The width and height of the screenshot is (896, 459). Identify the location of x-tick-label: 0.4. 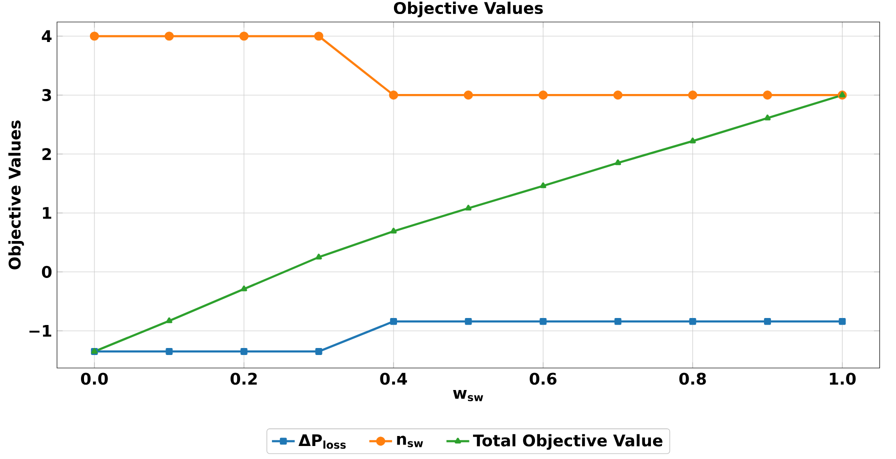
(393, 378).